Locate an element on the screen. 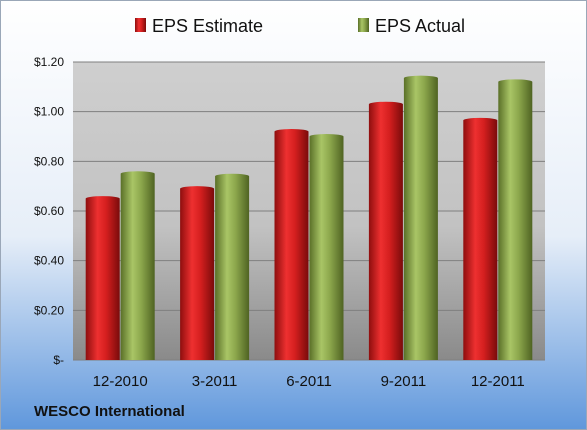 This screenshot has width=587, height=430. bar-actual-3-2011 is located at coordinates (232, 268).